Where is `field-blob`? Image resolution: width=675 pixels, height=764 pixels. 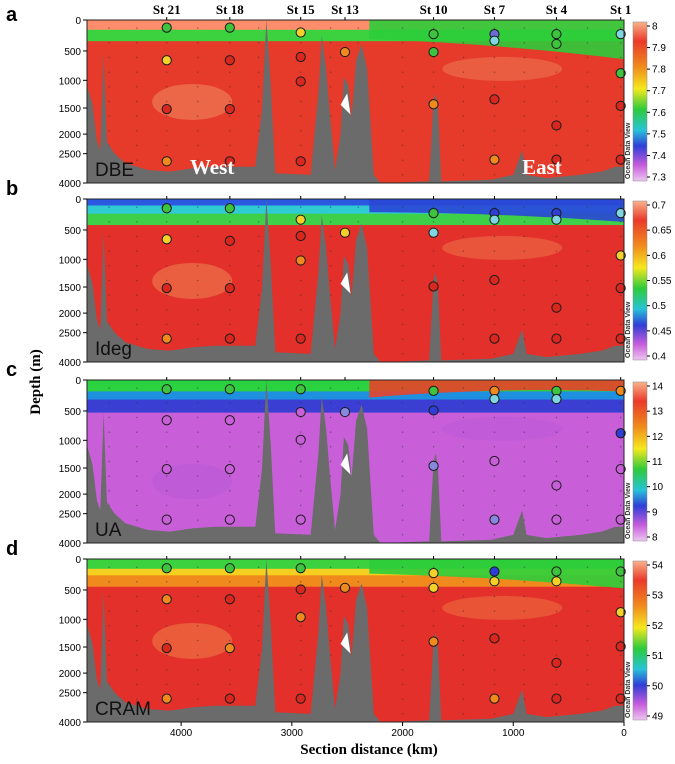 field-blob is located at coordinates (192, 101).